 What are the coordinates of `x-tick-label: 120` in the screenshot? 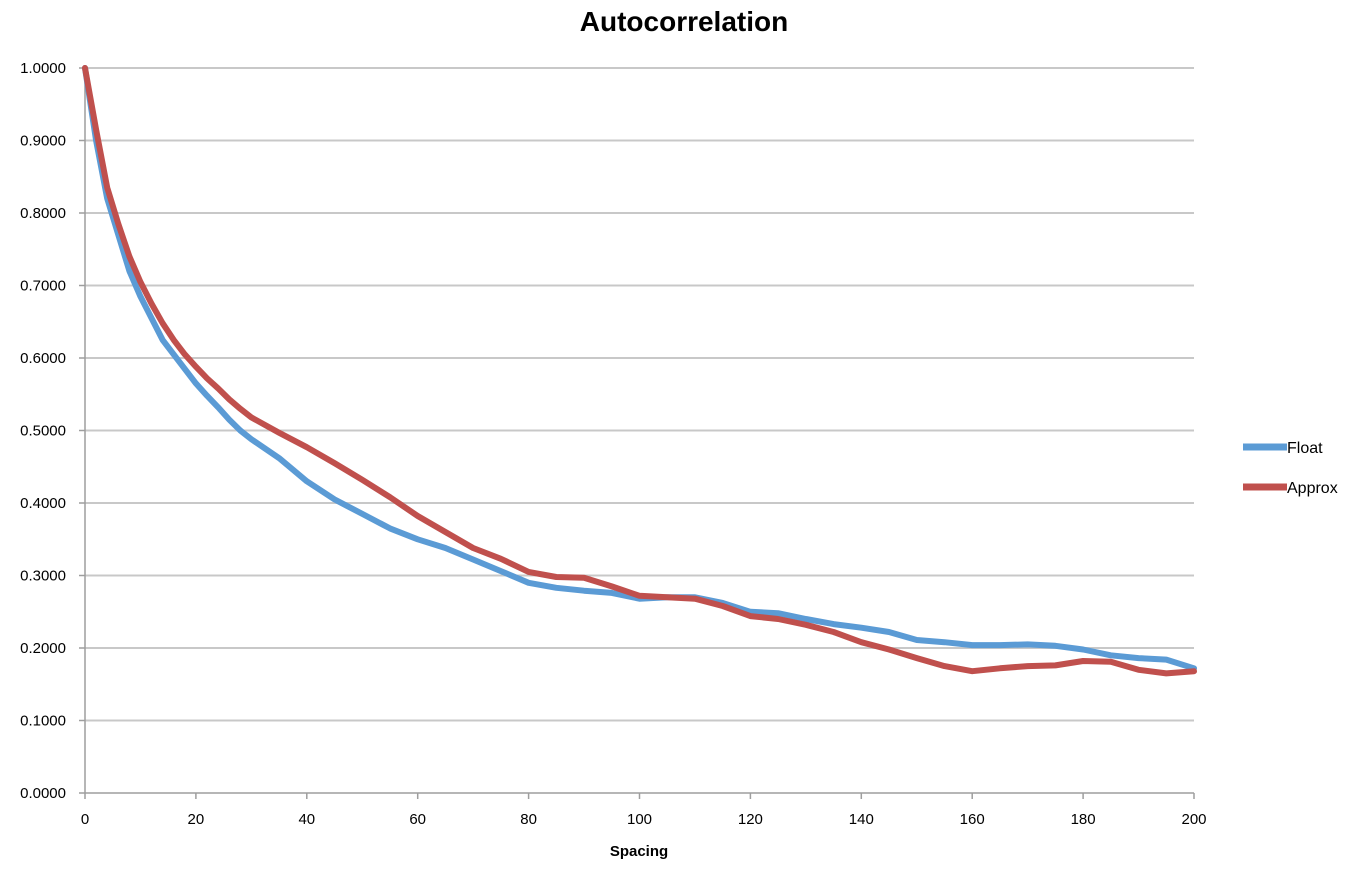 It's located at (750, 819).